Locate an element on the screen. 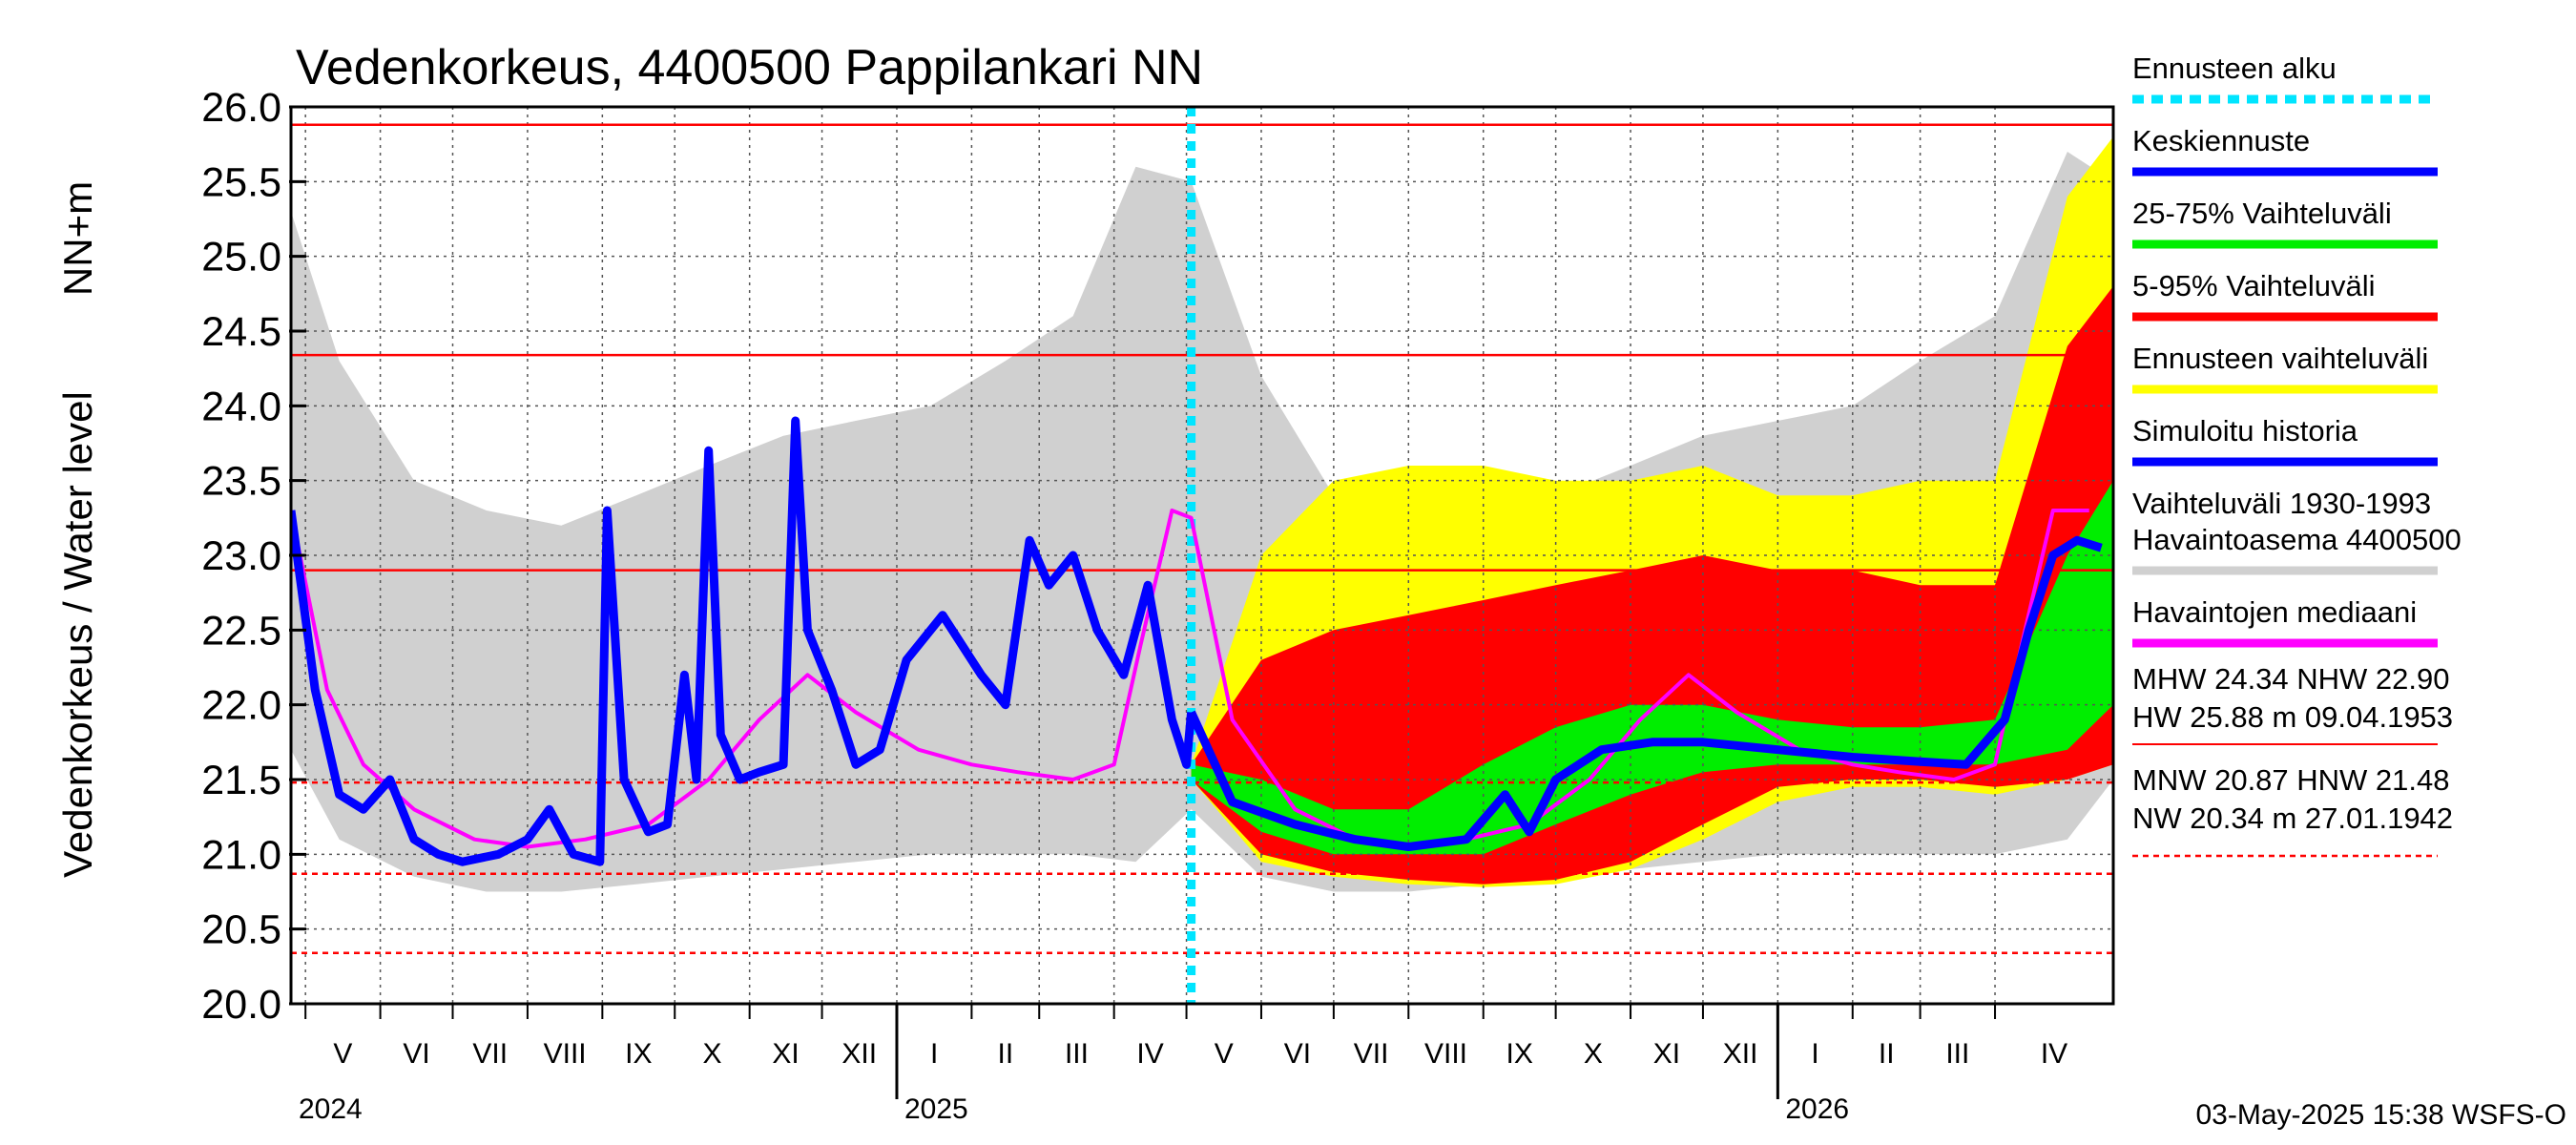 Image resolution: width=2576 pixels, height=1145 pixels. y-tick-label: 23.0 is located at coordinates (241, 556).